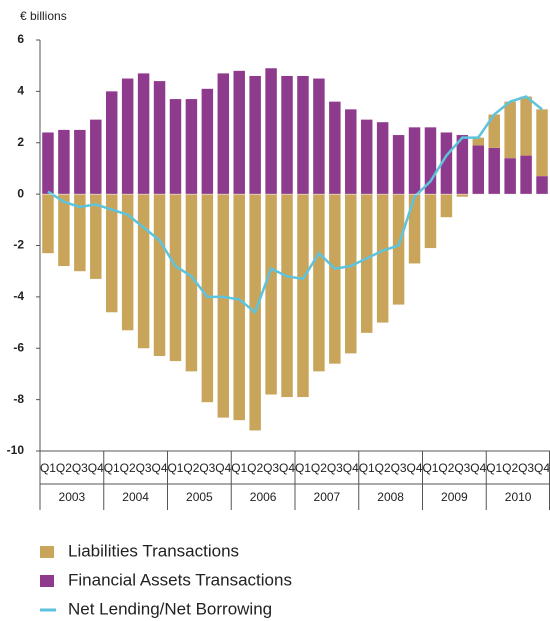 The height and width of the screenshot is (621, 550). Describe the element at coordinates (72, 497) in the screenshot. I see `year-label: 2003` at that location.